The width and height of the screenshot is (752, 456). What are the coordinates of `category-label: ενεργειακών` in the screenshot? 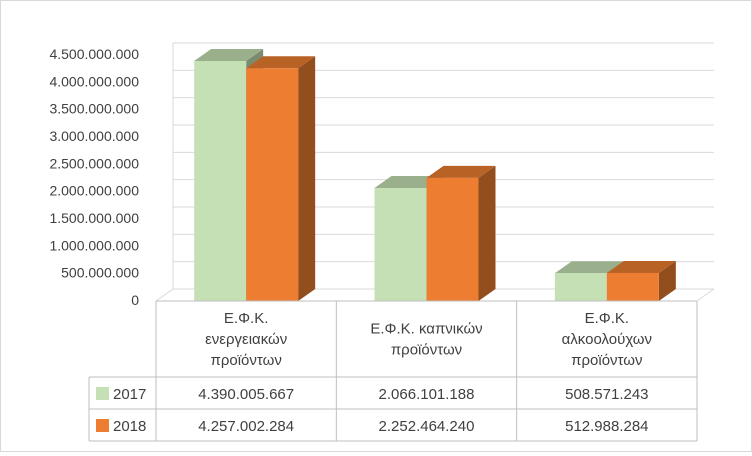 It's located at (246, 339).